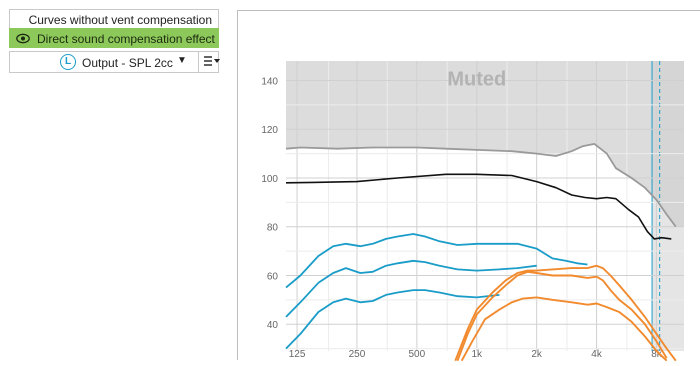 This screenshot has width=700, height=366. What do you see at coordinates (269, 130) in the screenshot?
I see `y-tick-label: 120` at bounding box center [269, 130].